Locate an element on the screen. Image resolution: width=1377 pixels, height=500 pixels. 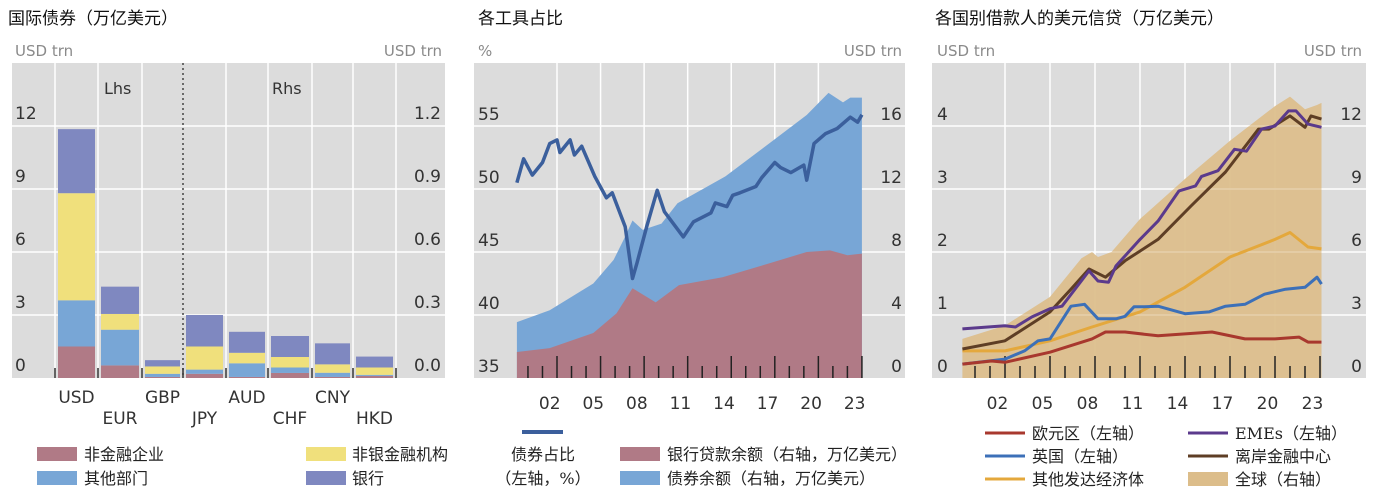
y-tick-label-left: 9 is located at coordinates (20, 177).